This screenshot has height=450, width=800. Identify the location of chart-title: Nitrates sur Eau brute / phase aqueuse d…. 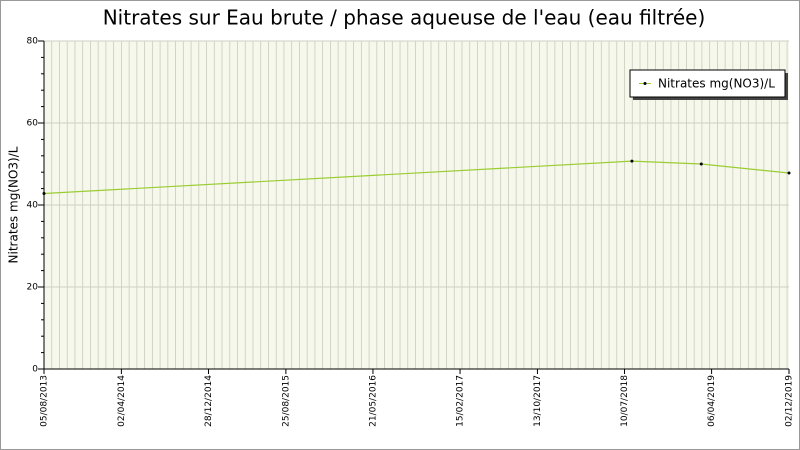
(404, 18).